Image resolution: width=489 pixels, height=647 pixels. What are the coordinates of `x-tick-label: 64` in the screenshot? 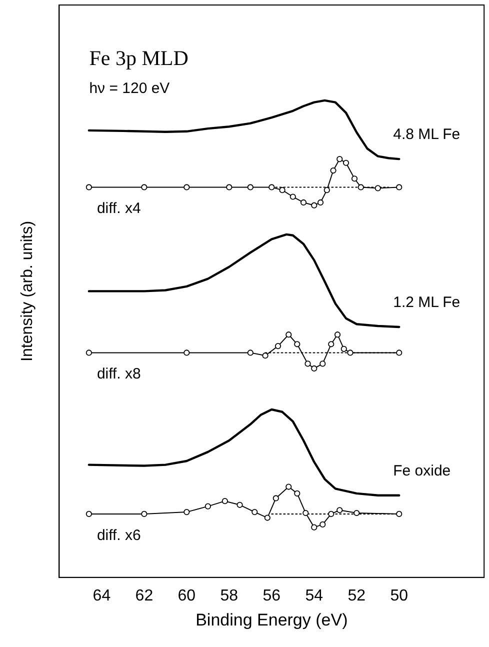 It's located at (101, 595).